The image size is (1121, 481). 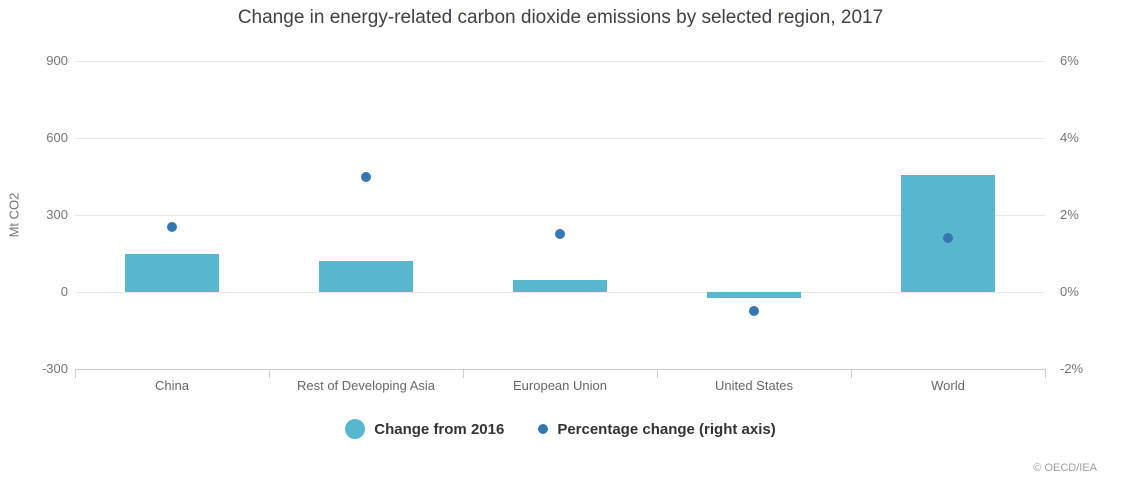 I want to click on category-label: China, so click(x=172, y=385).